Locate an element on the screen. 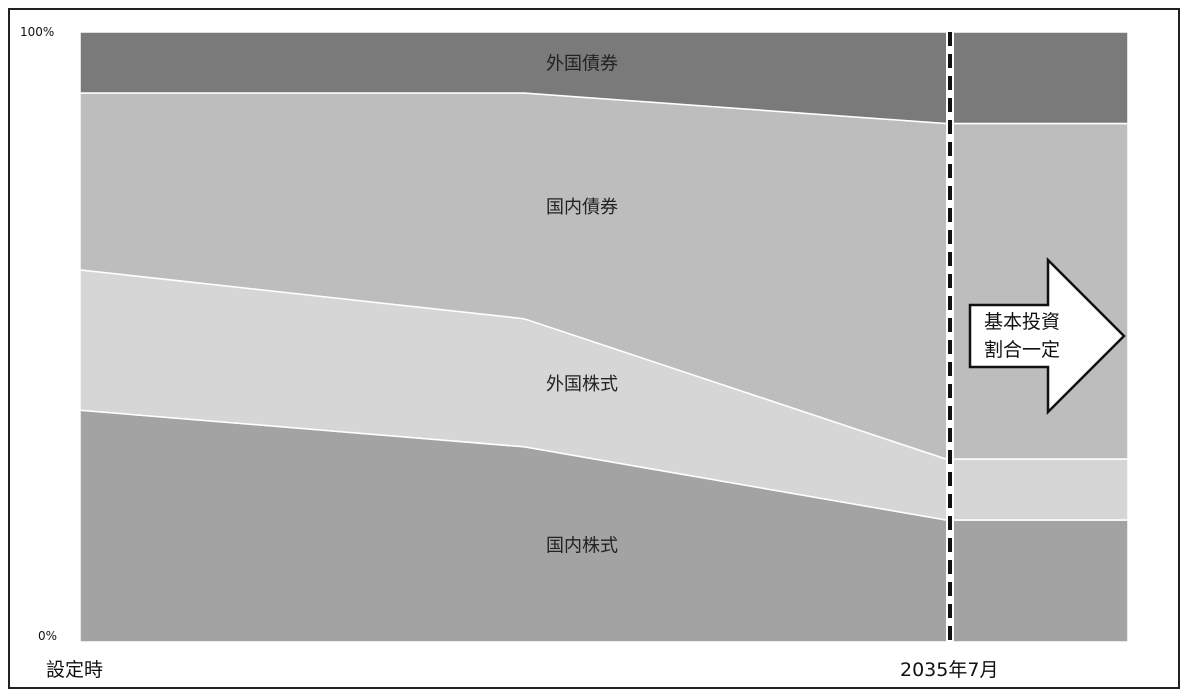 Image resolution: width=1190 pixels, height=695 pixels. x-tick-label-divider: 2035年7月 is located at coordinates (949, 670).